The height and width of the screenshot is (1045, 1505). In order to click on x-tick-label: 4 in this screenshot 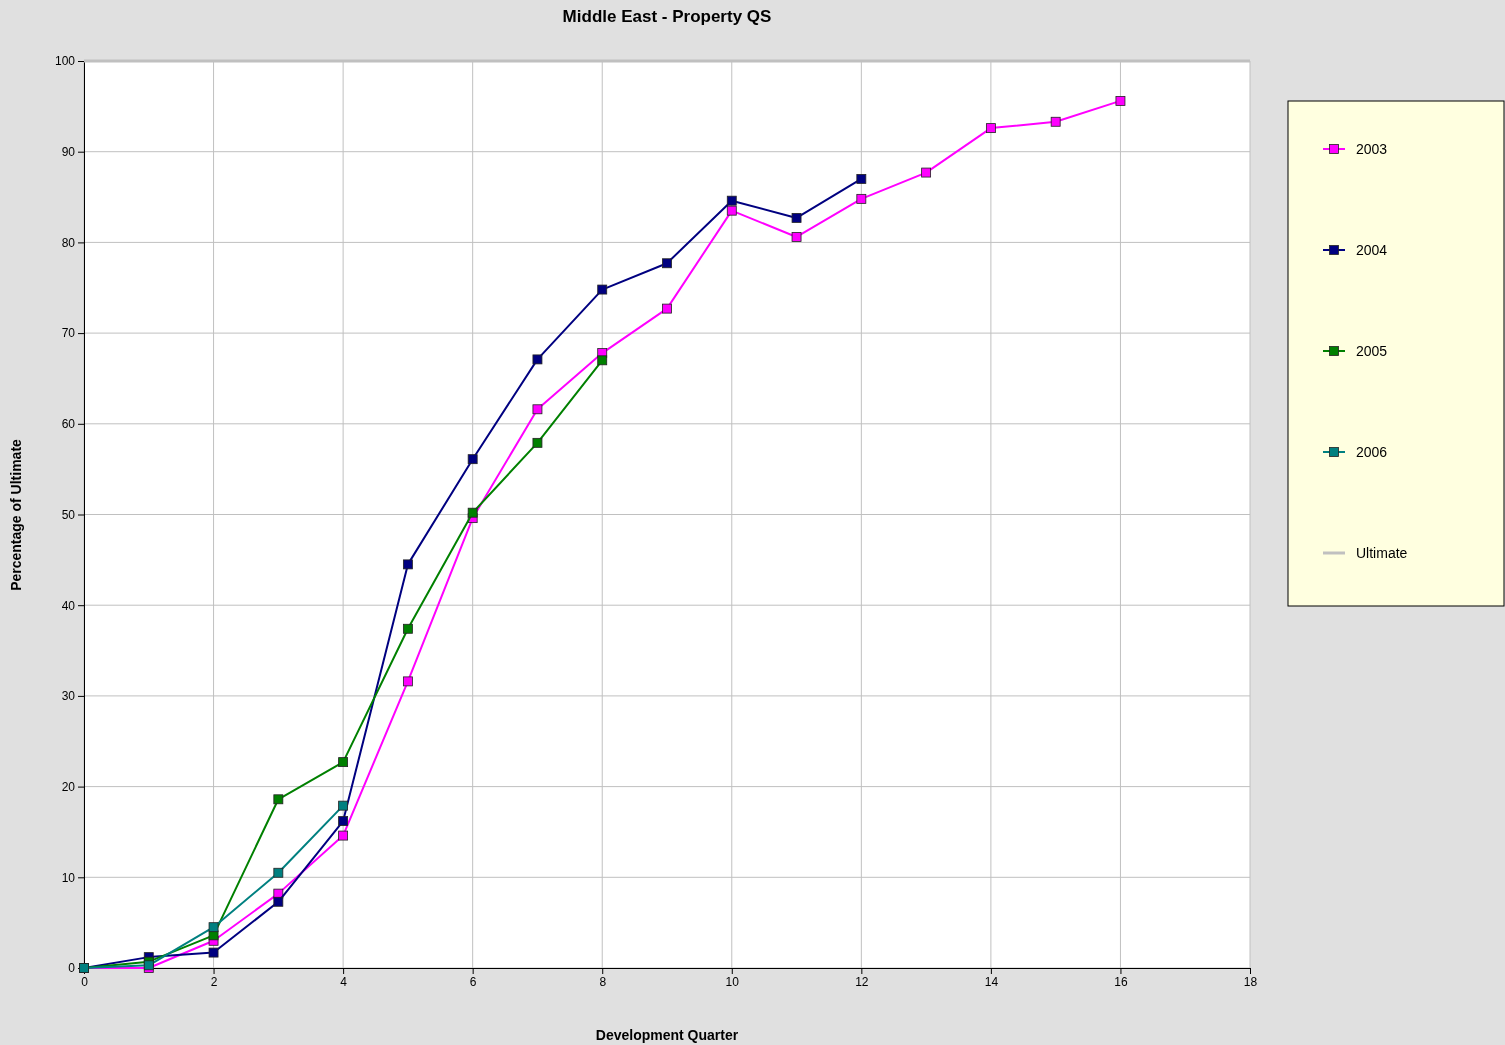, I will do `click(344, 981)`.